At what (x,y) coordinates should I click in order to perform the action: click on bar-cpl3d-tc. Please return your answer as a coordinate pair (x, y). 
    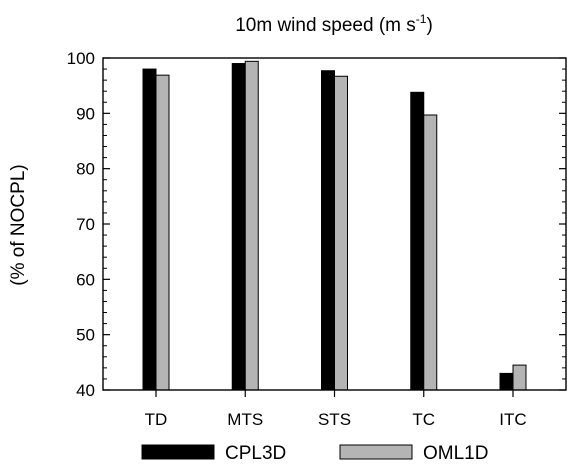
    Looking at the image, I should click on (417, 241).